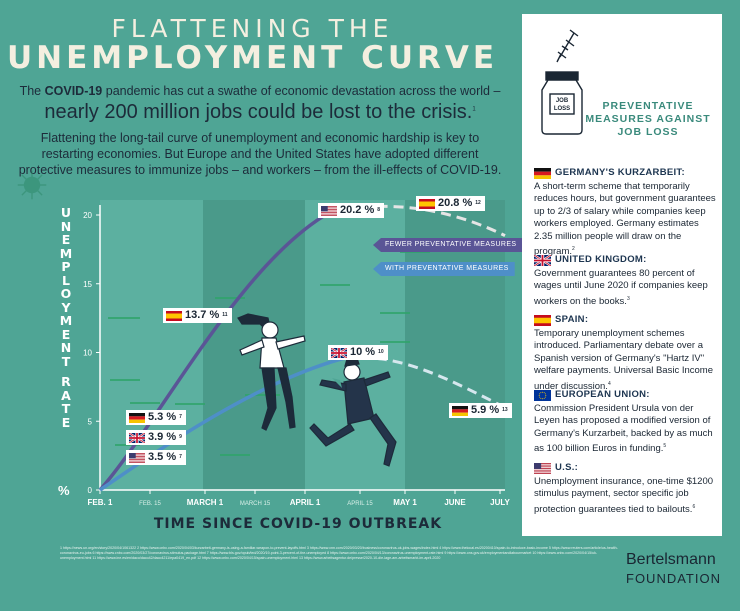 Image resolution: width=740 pixels, height=611 pixels. I want to click on annotation-uk-5: 3.9 % 9, so click(156, 437).